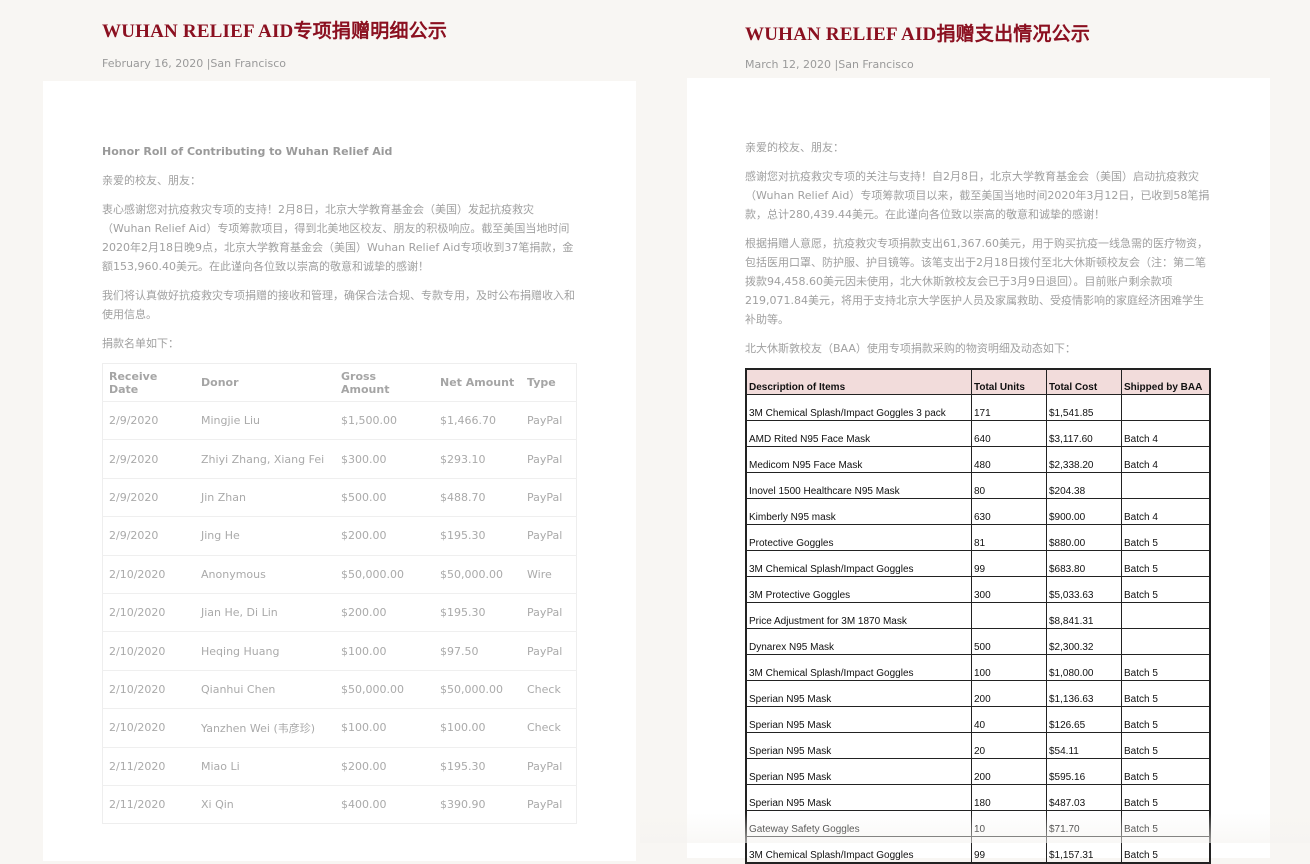 This screenshot has height=864, width=1310. What do you see at coordinates (265, 612) in the screenshot?
I see `table-cell: Jian He, Di Lin` at bounding box center [265, 612].